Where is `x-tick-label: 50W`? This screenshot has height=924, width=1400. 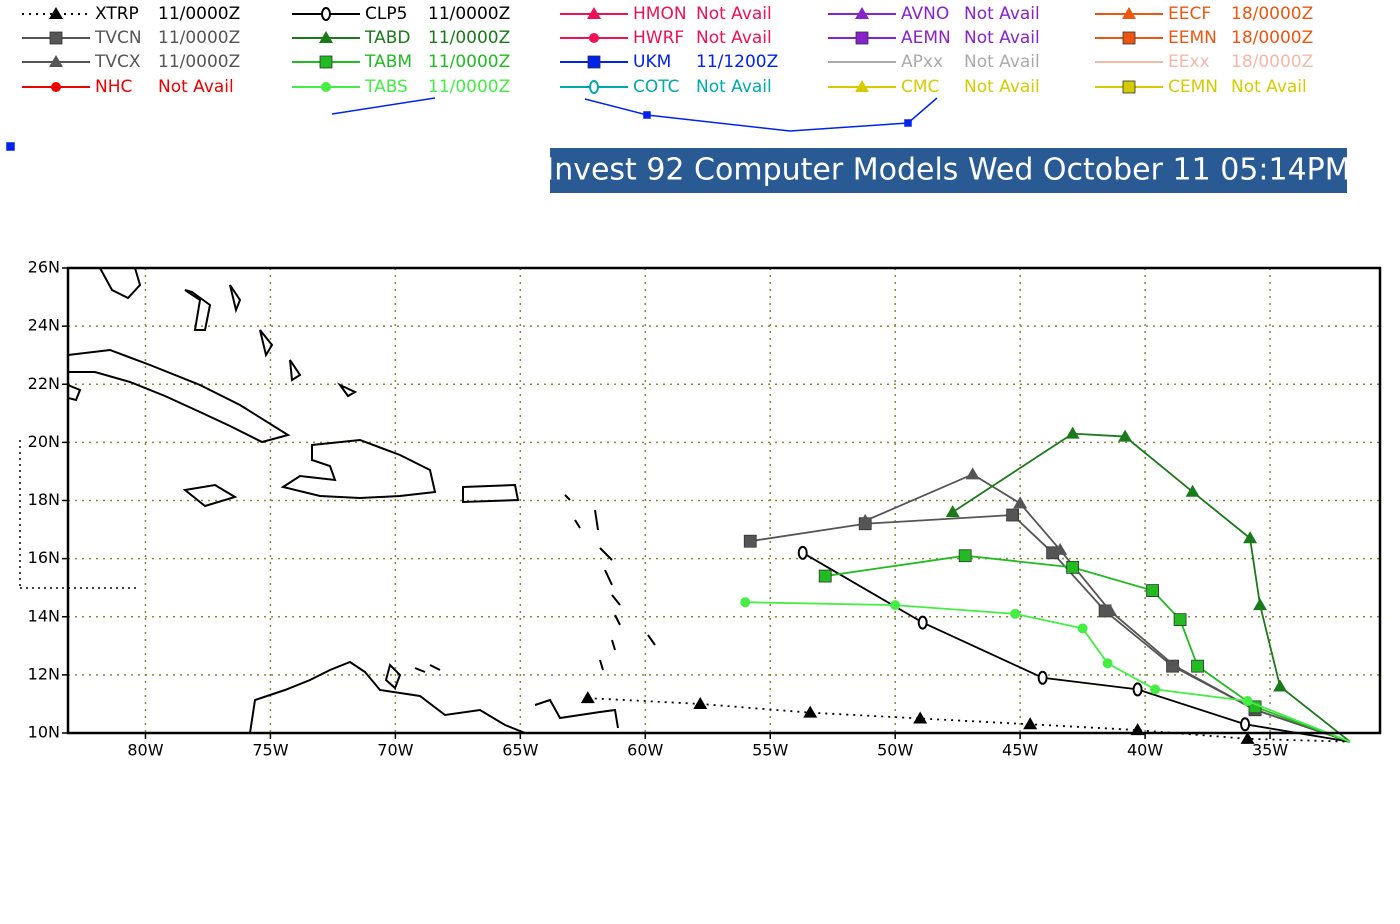 x-tick-label: 50W is located at coordinates (895, 750).